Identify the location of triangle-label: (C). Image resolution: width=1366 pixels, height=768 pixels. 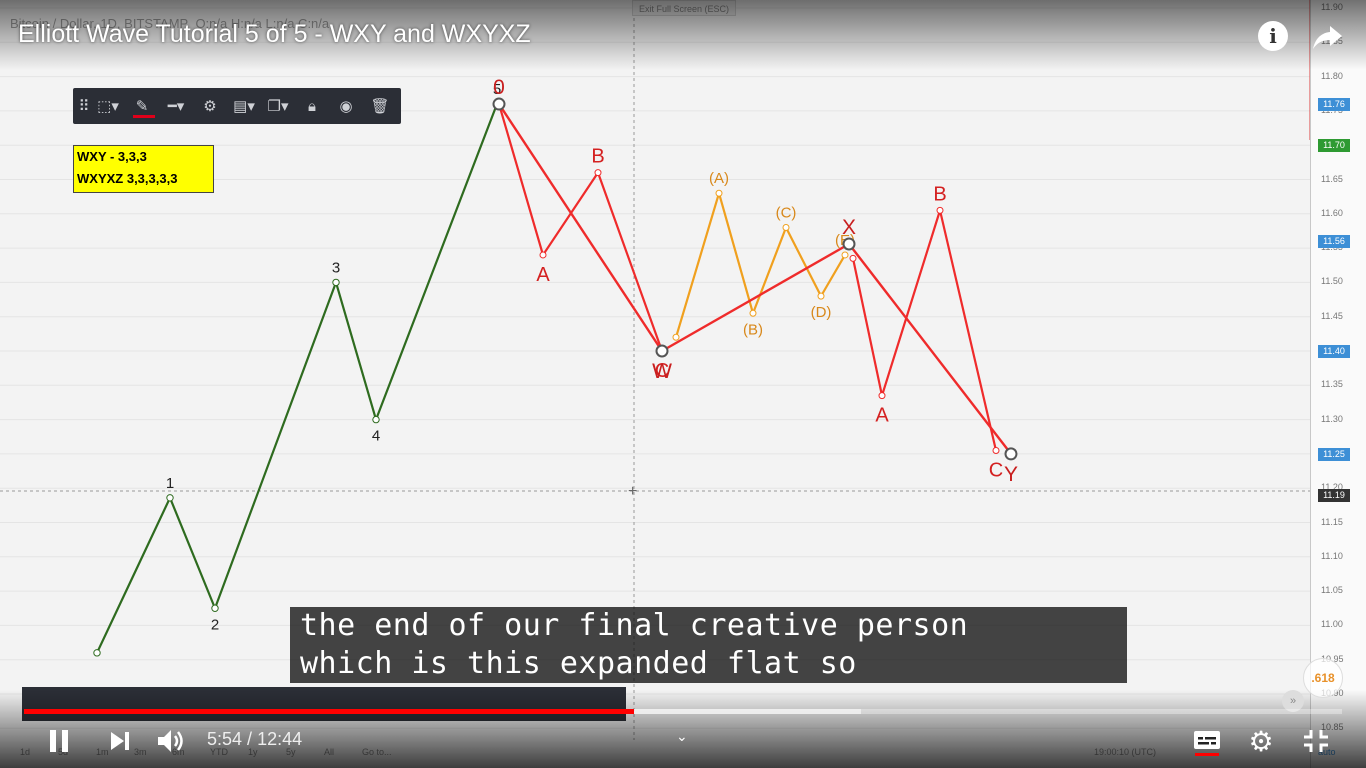
(786, 213).